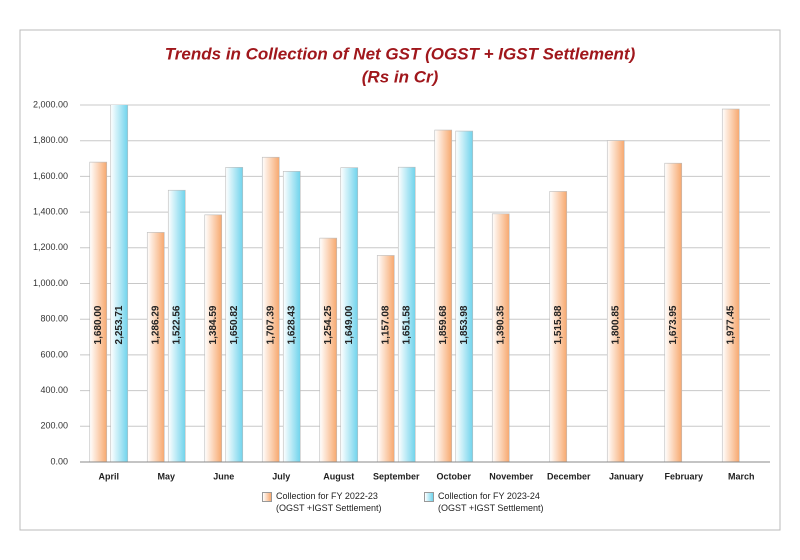 This screenshot has height=560, width=800. What do you see at coordinates (119, 324) in the screenshot?
I see `value-label: 2,253.71` at bounding box center [119, 324].